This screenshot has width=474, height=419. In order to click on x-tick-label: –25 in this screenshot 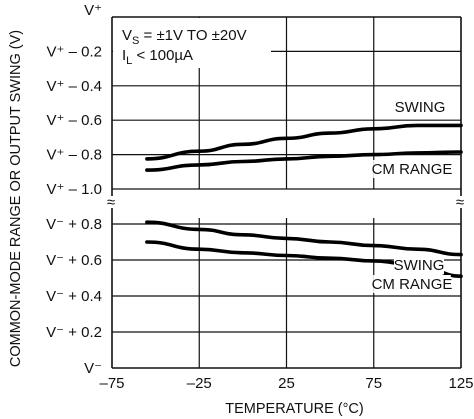, I will do `click(199, 383)`.